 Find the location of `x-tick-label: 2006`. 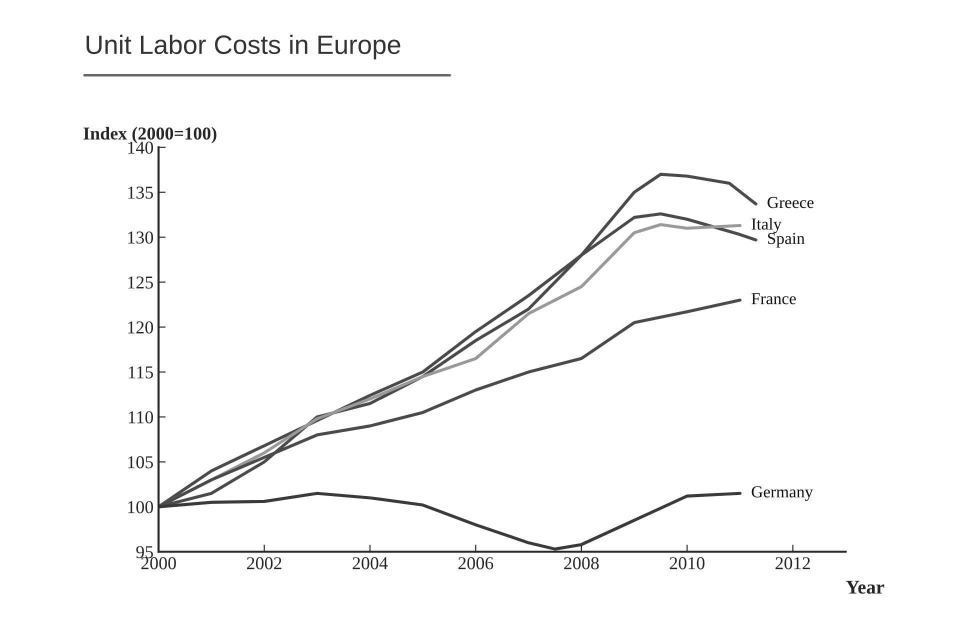

x-tick-label: 2006 is located at coordinates (476, 563).